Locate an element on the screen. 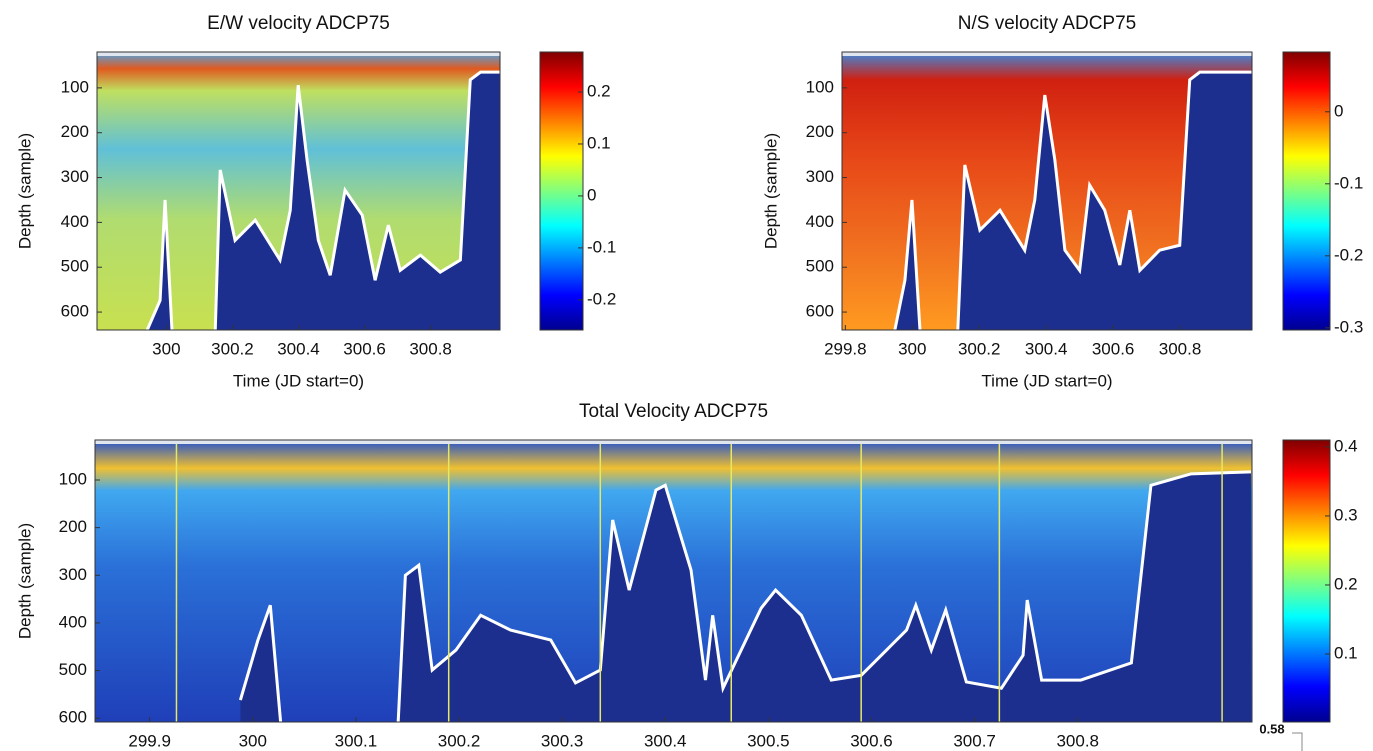  chart-title: N/S velocity ADCP75 is located at coordinates (1047, 23).